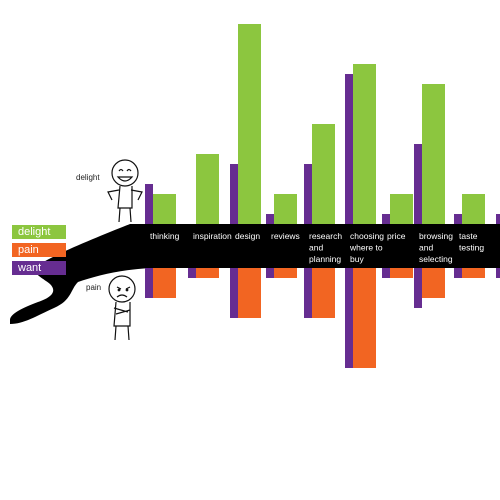 Image resolution: width=500 pixels, height=500 pixels. I want to click on category-label-research: research and planning, so click(325, 247).